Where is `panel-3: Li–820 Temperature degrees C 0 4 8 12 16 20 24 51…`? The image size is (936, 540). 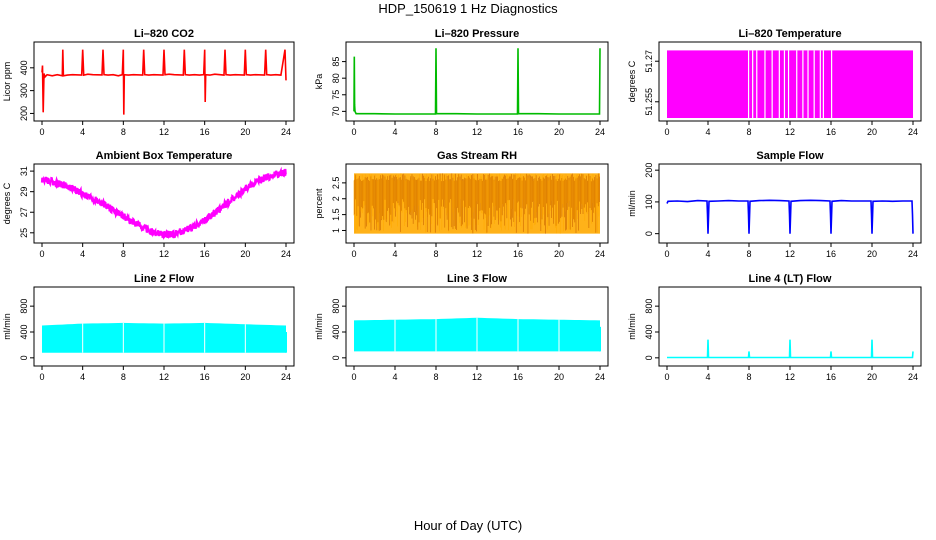
panel-3: Li–820 Temperature degrees C 0 4 8 12 16 20 24 51… is located at coordinates (774, 82).